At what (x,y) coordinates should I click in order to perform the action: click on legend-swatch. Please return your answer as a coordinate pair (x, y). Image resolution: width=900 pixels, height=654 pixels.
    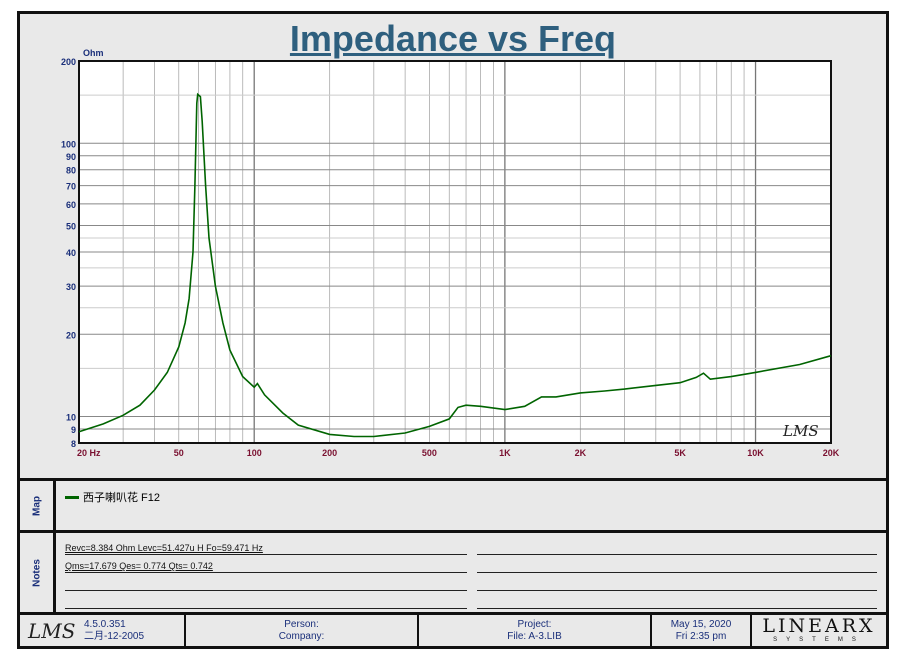
    Looking at the image, I should click on (72, 497).